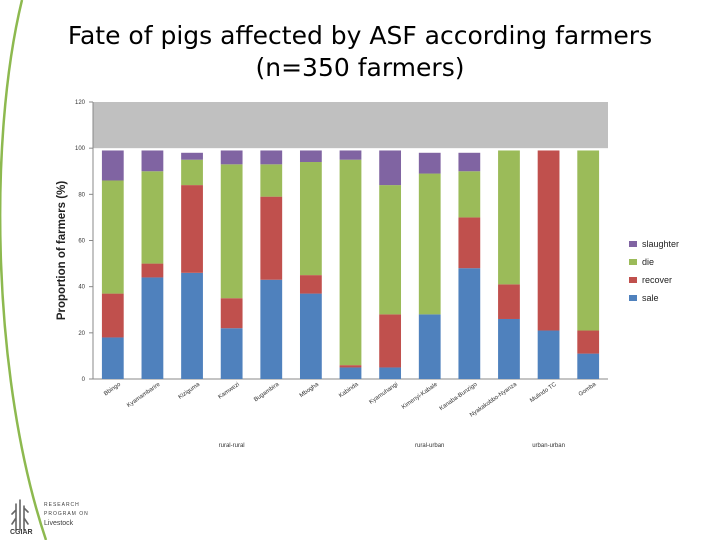 Image resolution: width=720 pixels, height=540 pixels. I want to click on x-tick-label: Mbogha, so click(310, 390).